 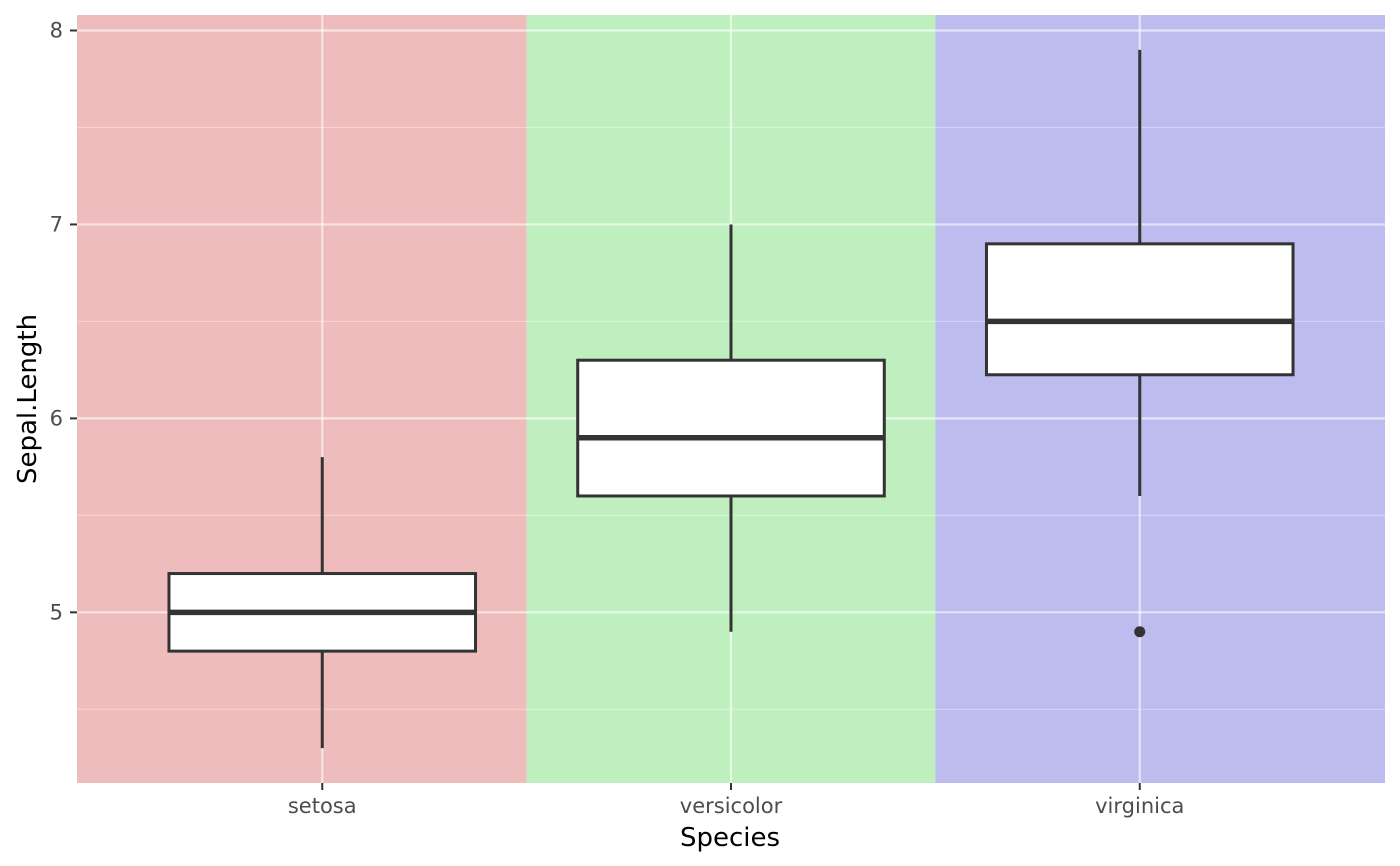 I want to click on y-tick-label: 5, so click(x=56, y=612).